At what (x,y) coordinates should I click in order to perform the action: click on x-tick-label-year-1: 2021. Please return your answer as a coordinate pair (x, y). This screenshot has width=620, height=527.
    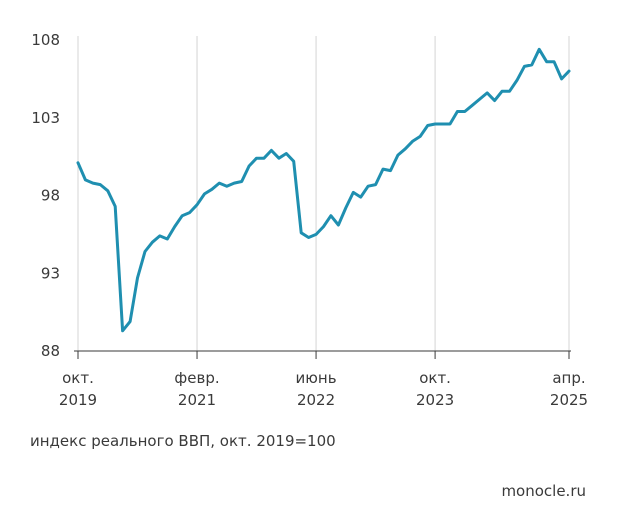
    Looking at the image, I should click on (197, 400).